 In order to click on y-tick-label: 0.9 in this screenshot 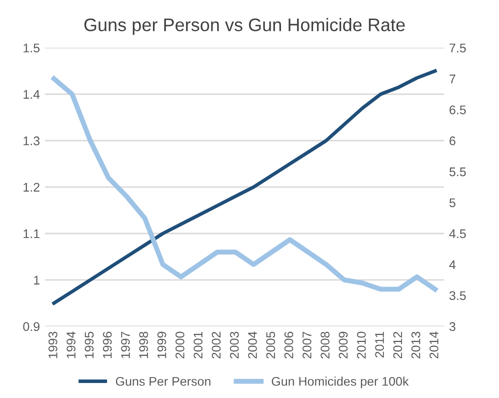, I will do `click(31, 327)`.